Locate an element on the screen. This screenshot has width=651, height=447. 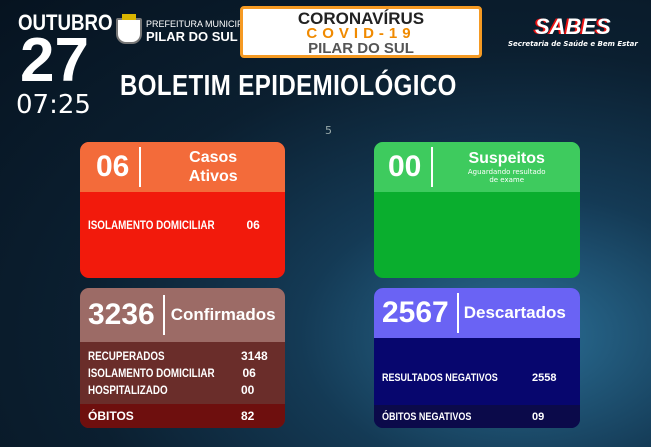
banner-line3: PILAR DO SUL is located at coordinates (361, 48).